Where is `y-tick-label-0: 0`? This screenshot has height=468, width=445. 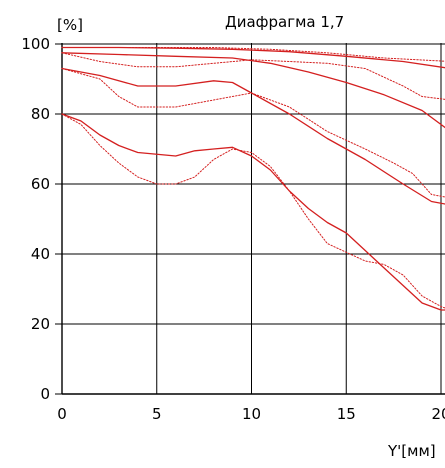 y-tick-label-0: 0 is located at coordinates (45, 394).